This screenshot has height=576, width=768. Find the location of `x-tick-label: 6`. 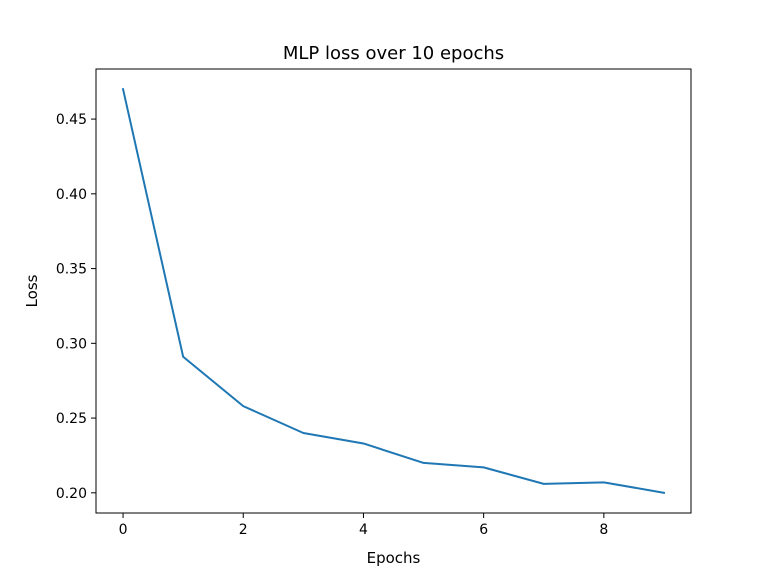

x-tick-label: 6 is located at coordinates (483, 530).